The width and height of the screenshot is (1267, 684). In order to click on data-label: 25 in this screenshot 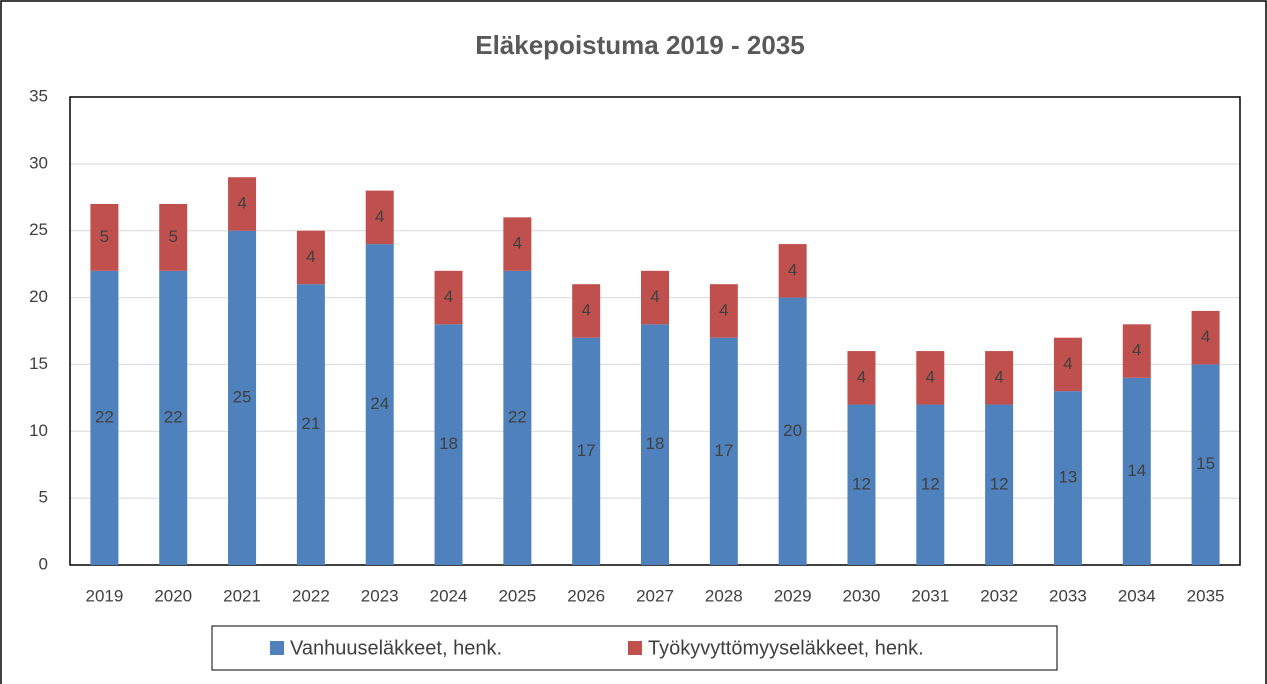, I will do `click(242, 396)`.